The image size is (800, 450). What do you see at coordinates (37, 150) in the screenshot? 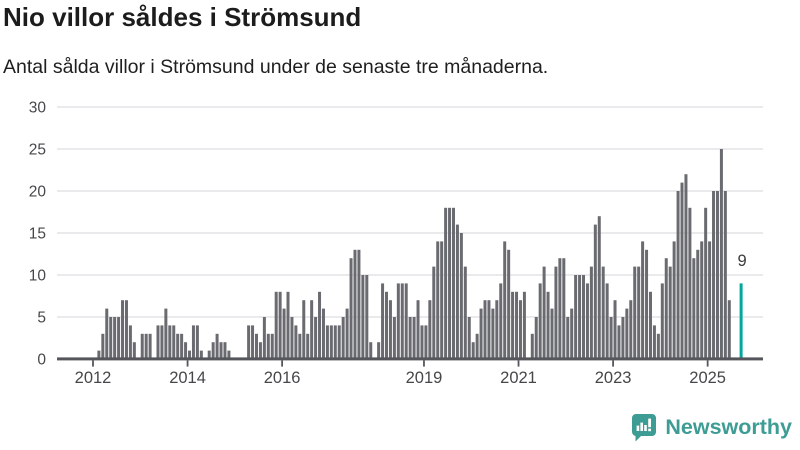
I see `y-axis-tick-label: 25` at bounding box center [37, 150].